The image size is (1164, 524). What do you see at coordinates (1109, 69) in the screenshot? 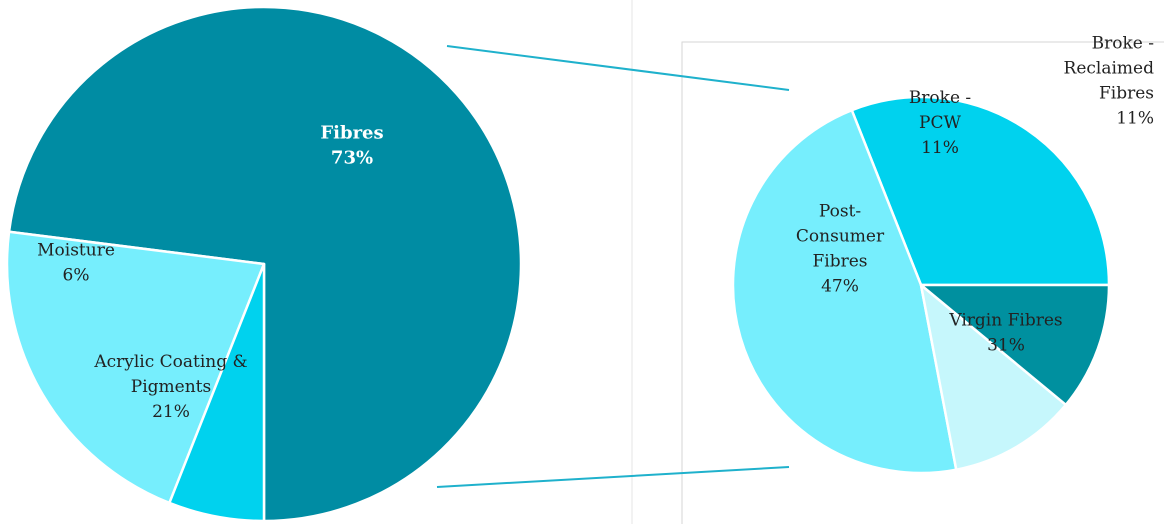
I see `slice-label-line: Reclaimed` at bounding box center [1109, 69].